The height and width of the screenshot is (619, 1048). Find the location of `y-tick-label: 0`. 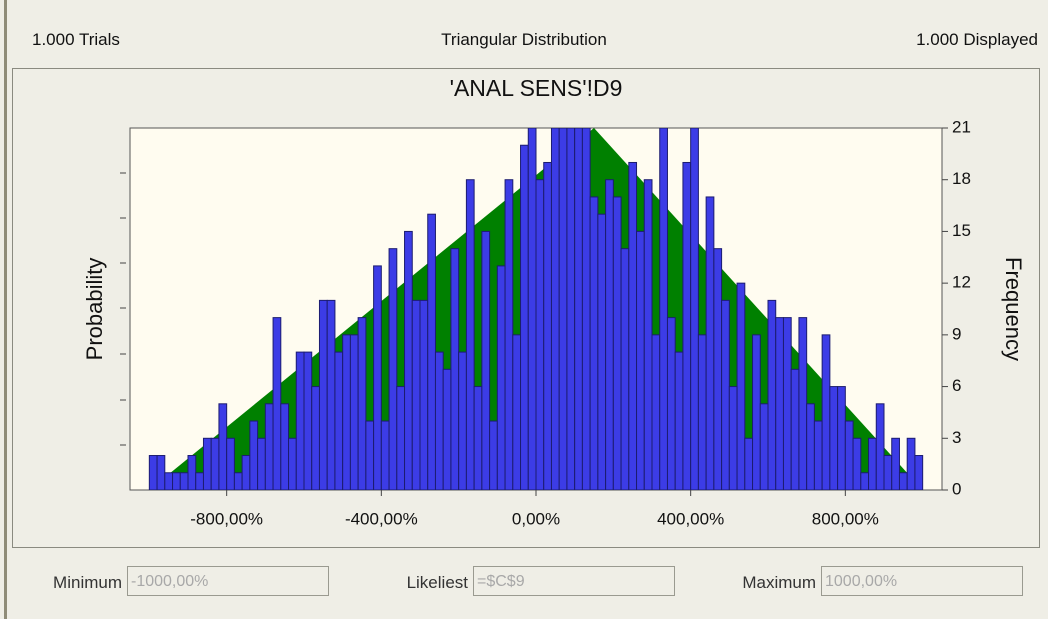

y-tick-label: 0 is located at coordinates (956, 488).